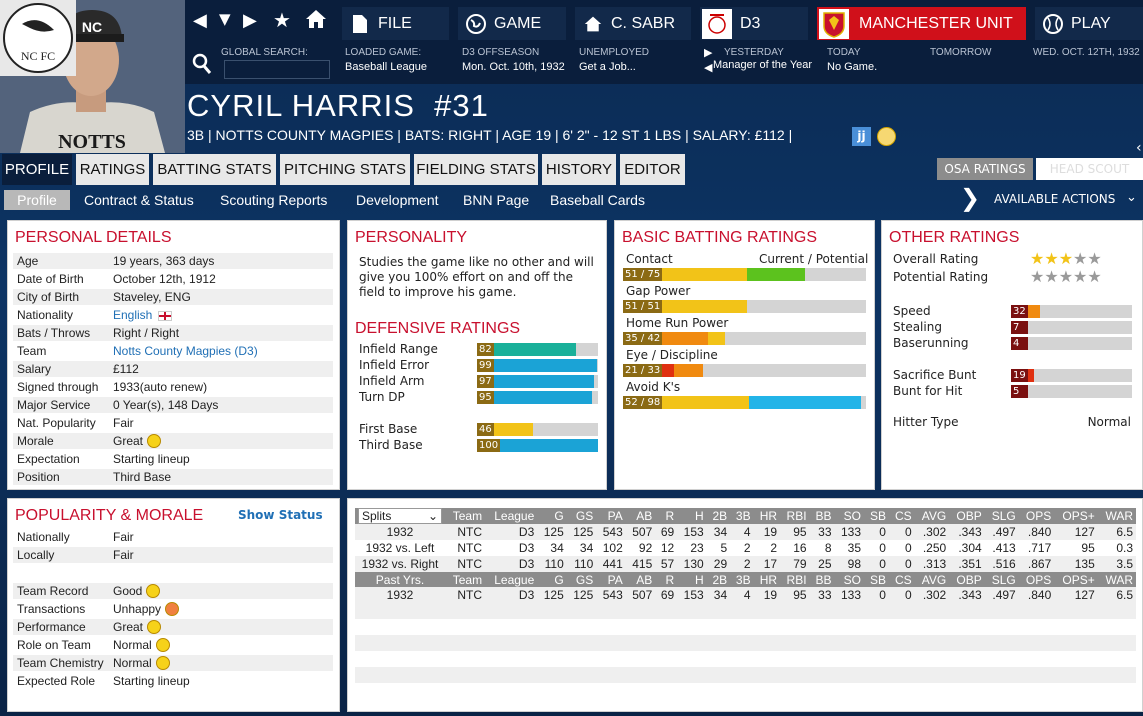 The width and height of the screenshot is (1143, 716). Describe the element at coordinates (274, 200) in the screenshot. I see `subtab-scouting-reports: Scouting Reports` at that location.